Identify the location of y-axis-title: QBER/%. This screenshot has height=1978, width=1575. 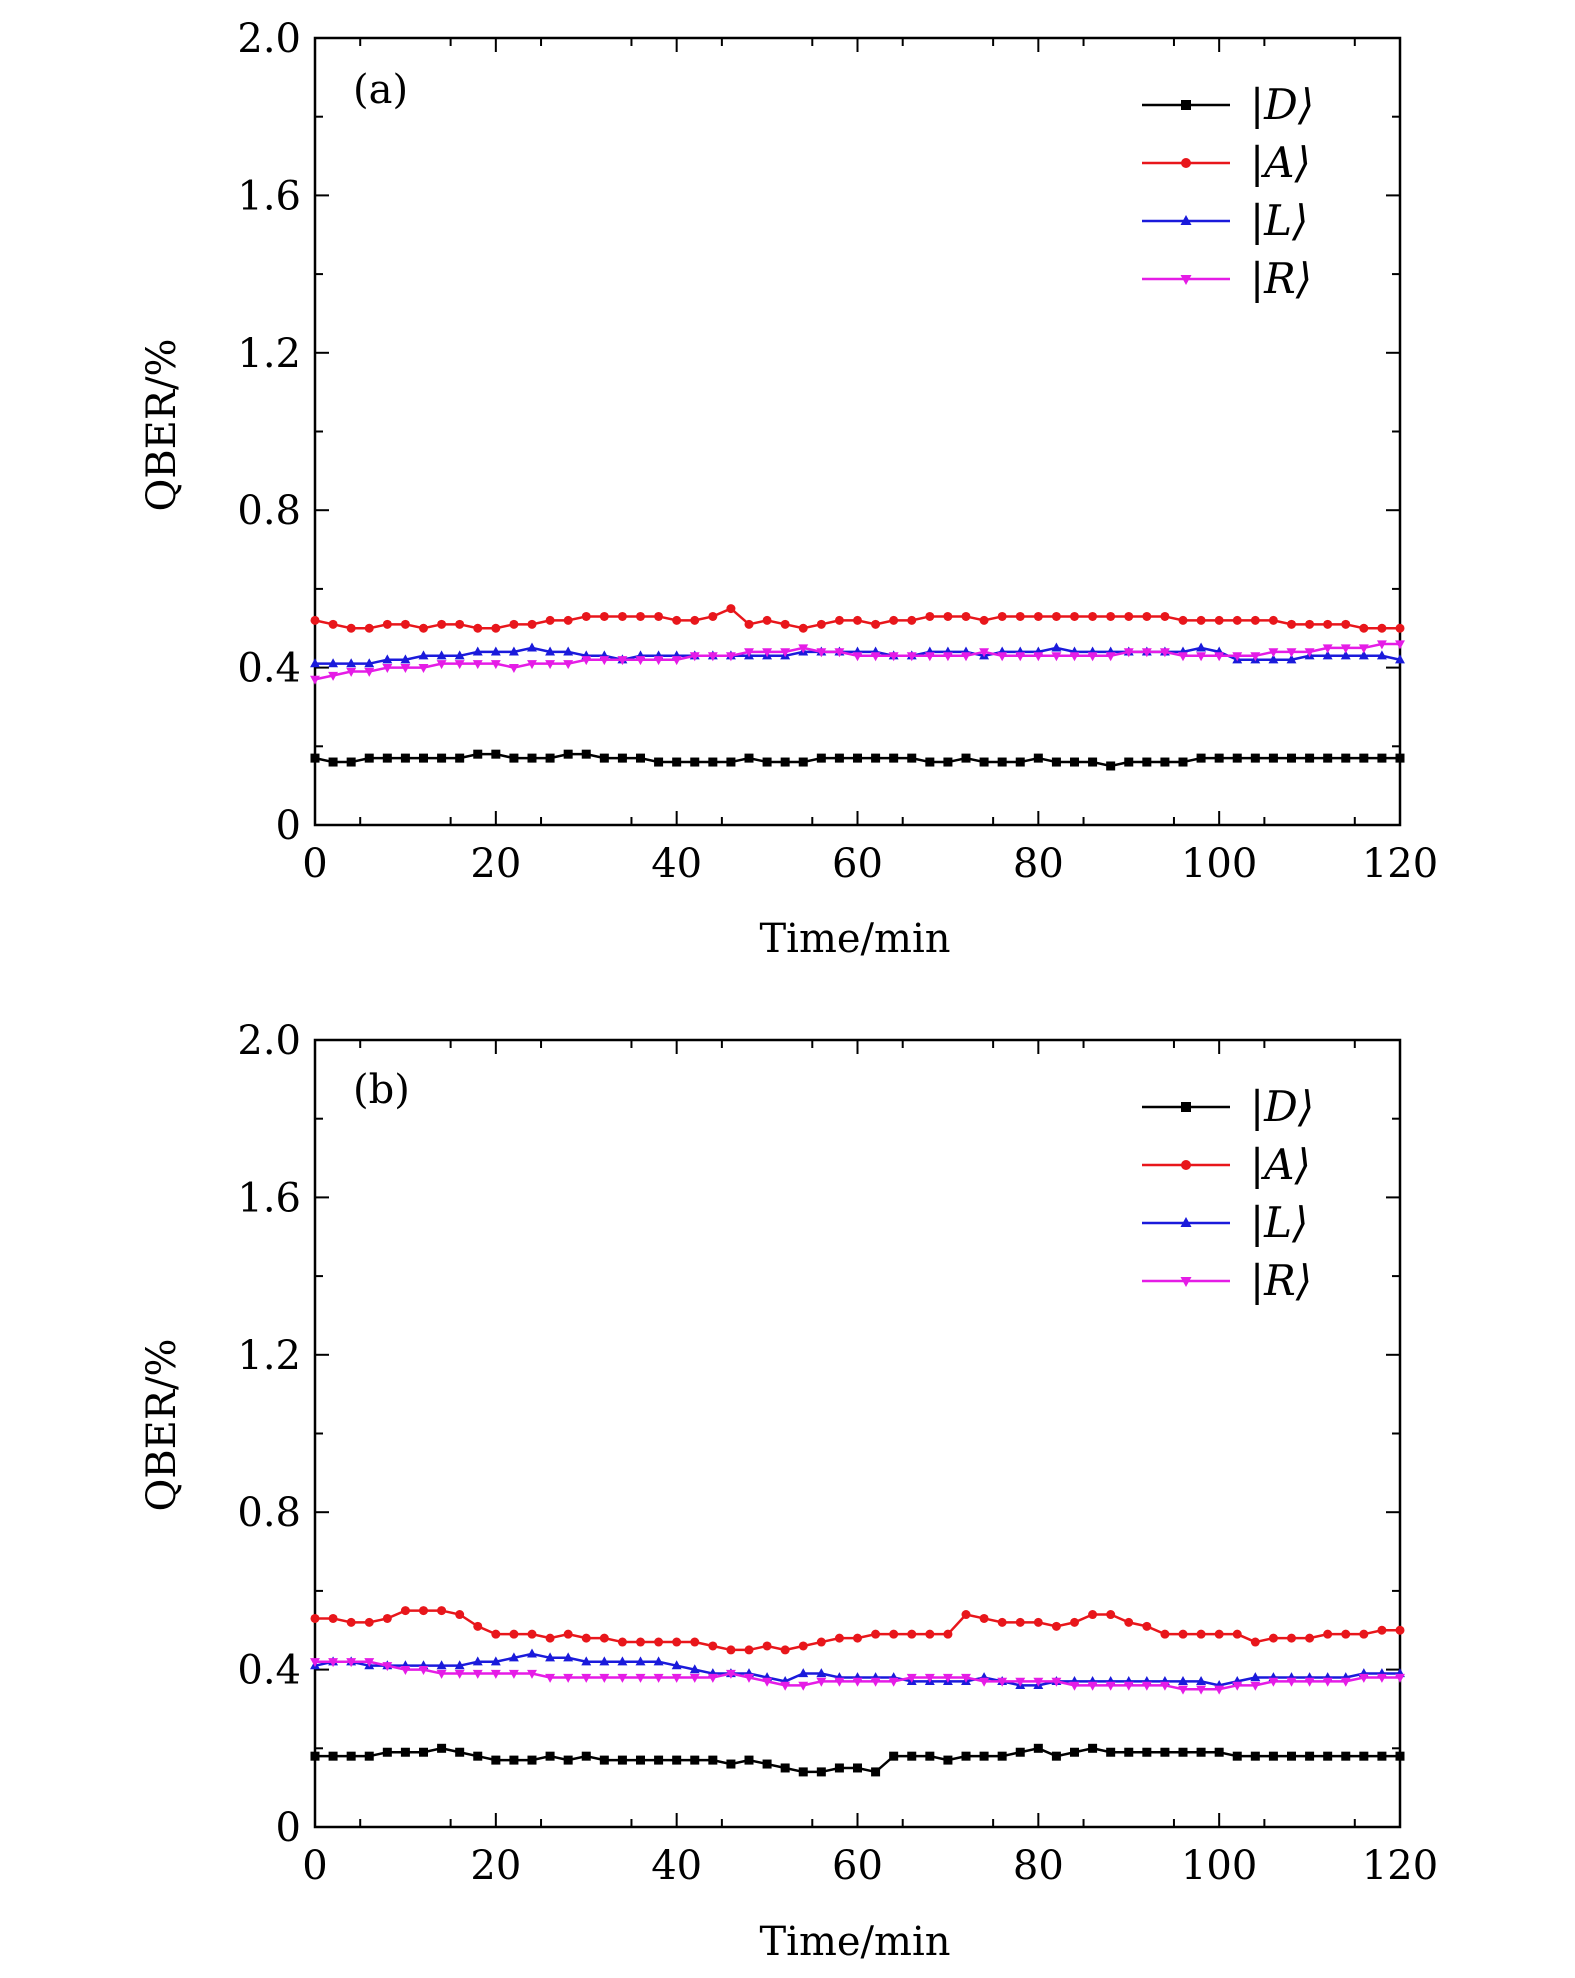
(162, 1425).